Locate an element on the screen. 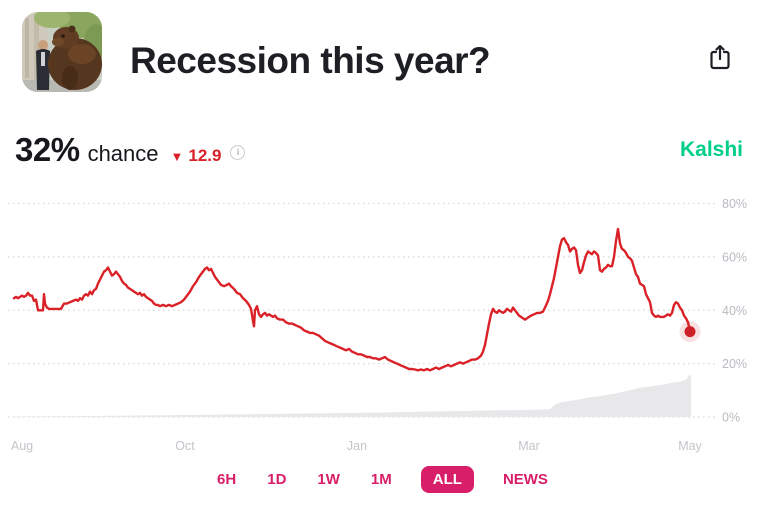  bear-statue-photo-icon is located at coordinates (62, 52).